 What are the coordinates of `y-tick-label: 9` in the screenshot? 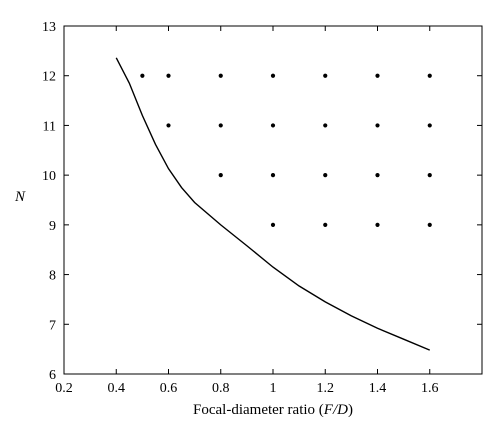 It's located at (52, 226).